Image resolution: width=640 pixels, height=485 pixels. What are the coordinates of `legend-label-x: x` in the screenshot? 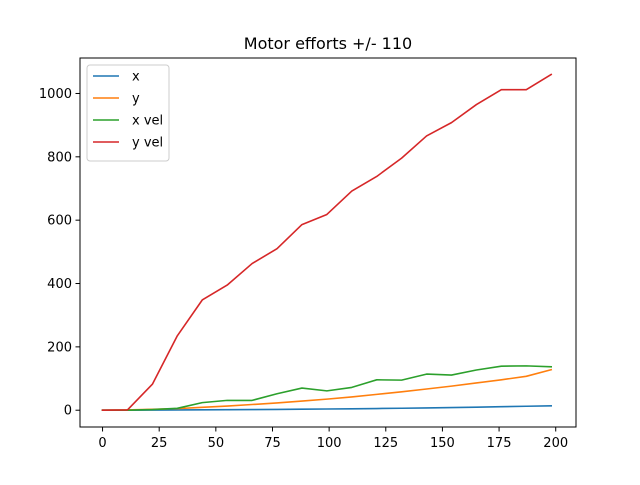 It's located at (136, 77).